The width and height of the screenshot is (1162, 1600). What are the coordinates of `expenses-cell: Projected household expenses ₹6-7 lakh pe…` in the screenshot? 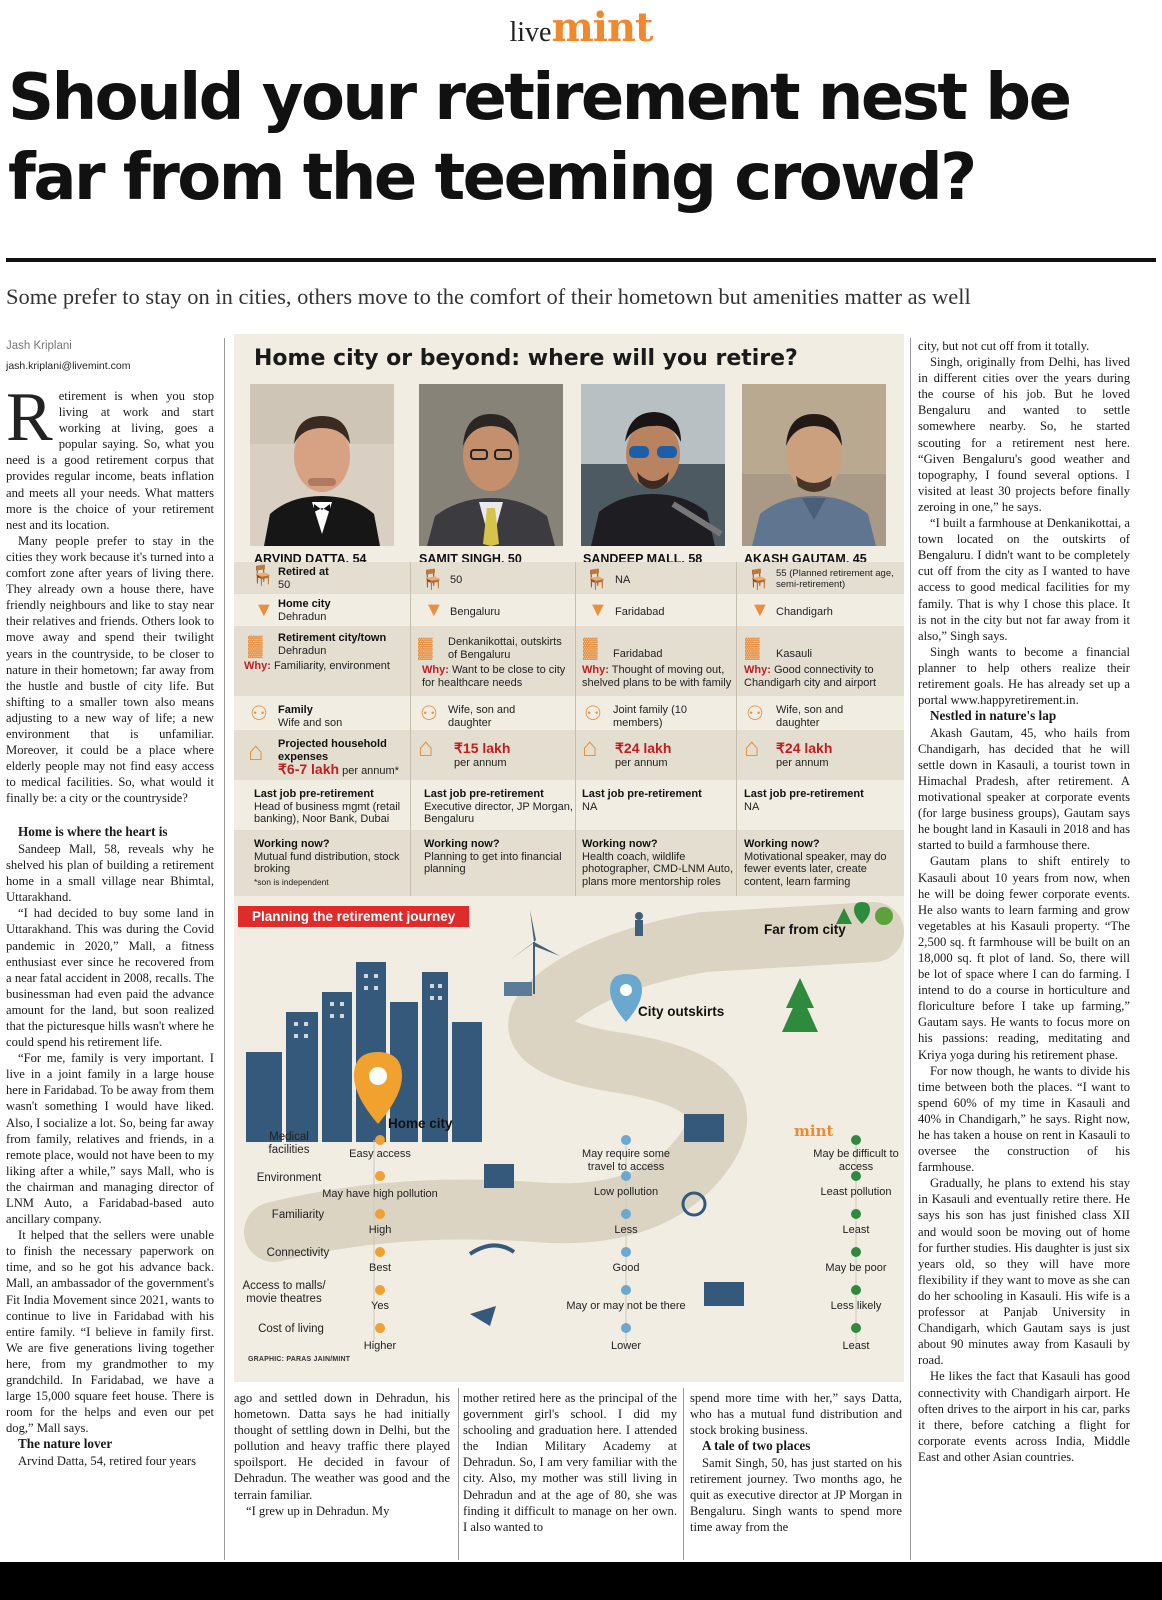 It's located at (343, 758).